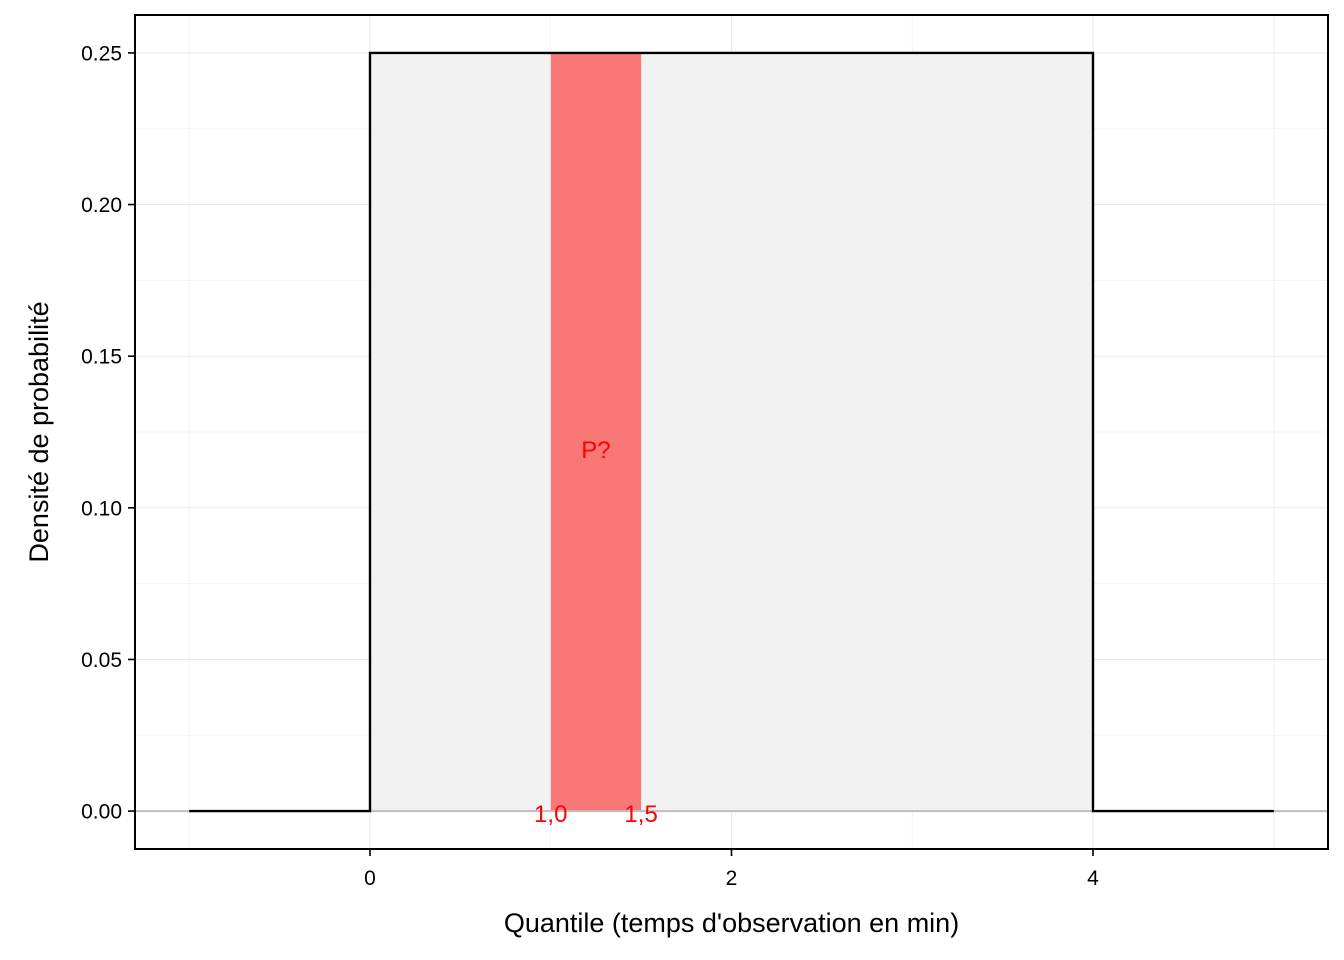  What do you see at coordinates (731, 923) in the screenshot?
I see `x-axis-title: Quantile (temps d'observation en min)` at bounding box center [731, 923].